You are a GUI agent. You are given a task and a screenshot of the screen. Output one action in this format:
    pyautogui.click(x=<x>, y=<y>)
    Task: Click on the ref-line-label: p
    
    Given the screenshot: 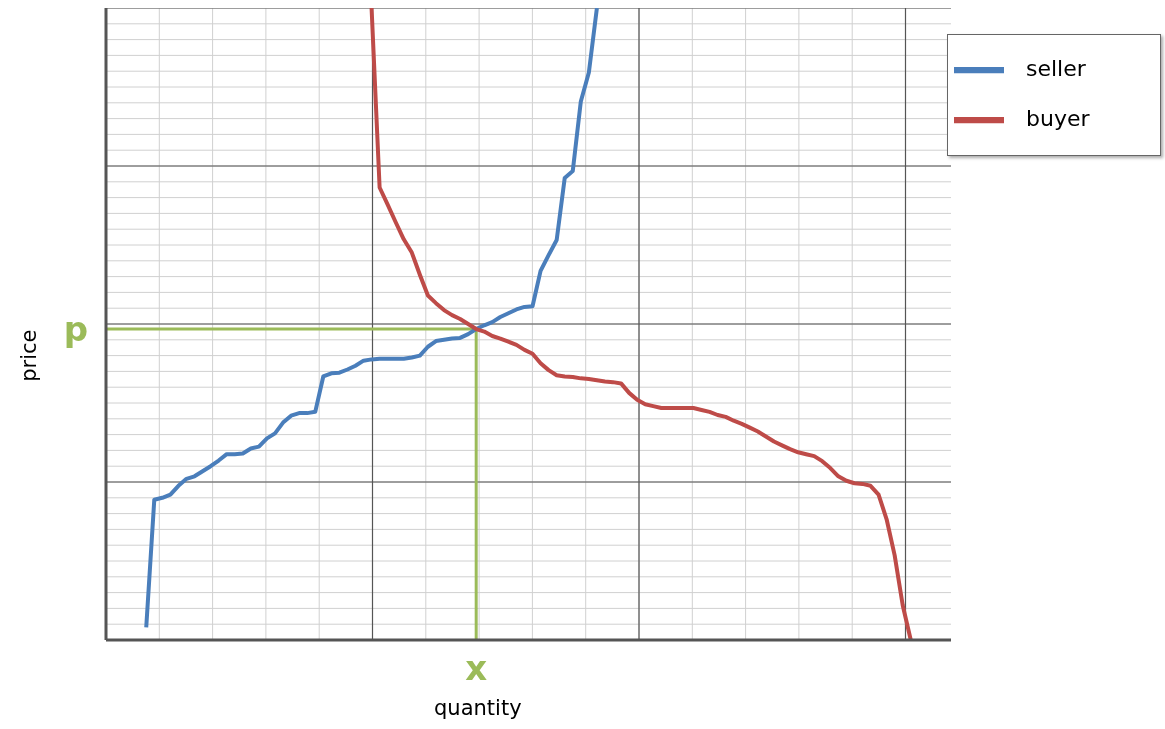 What is the action you would take?
    pyautogui.click(x=76, y=329)
    